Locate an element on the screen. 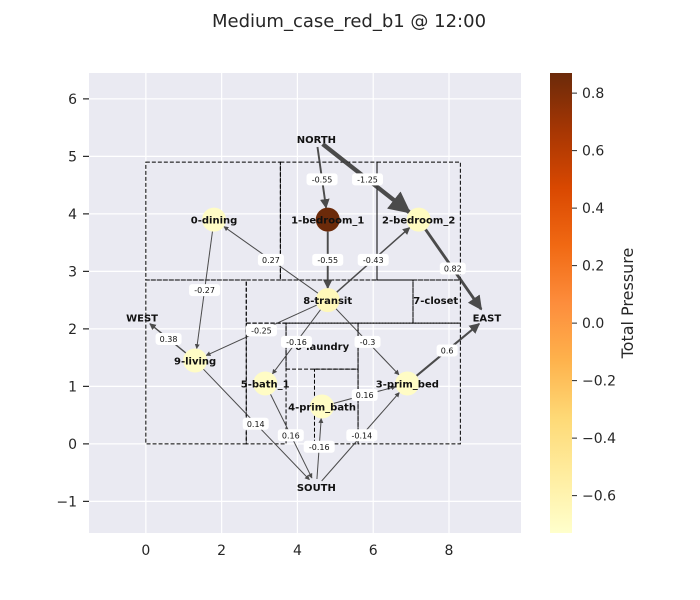 The width and height of the screenshot is (700, 600). node-label: SOUTH is located at coordinates (316, 488).